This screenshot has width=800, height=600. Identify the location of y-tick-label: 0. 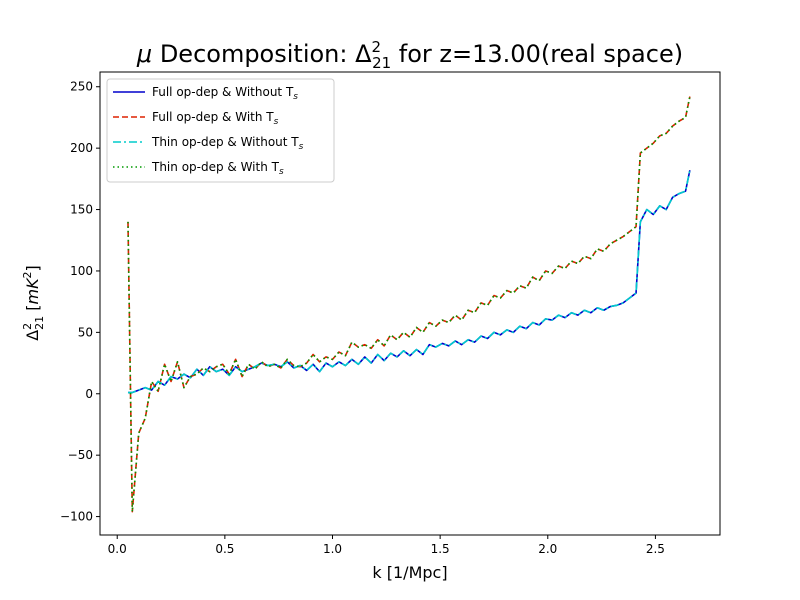
(89, 394).